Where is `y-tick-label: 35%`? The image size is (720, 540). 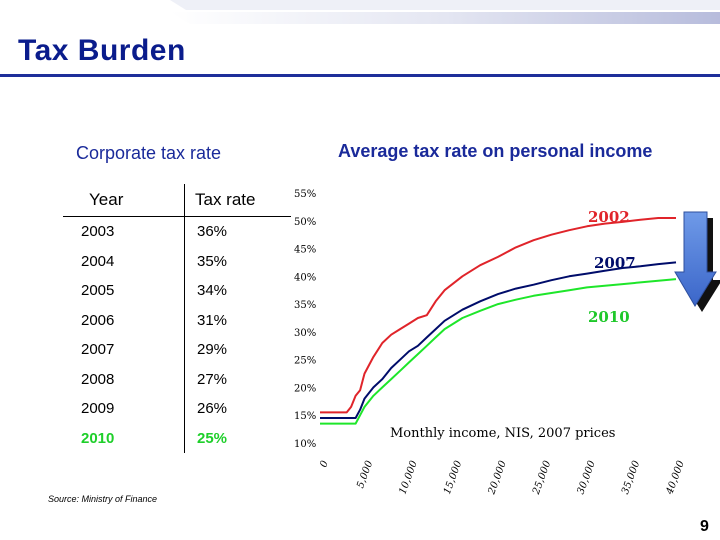 y-tick-label: 35% is located at coordinates (305, 305).